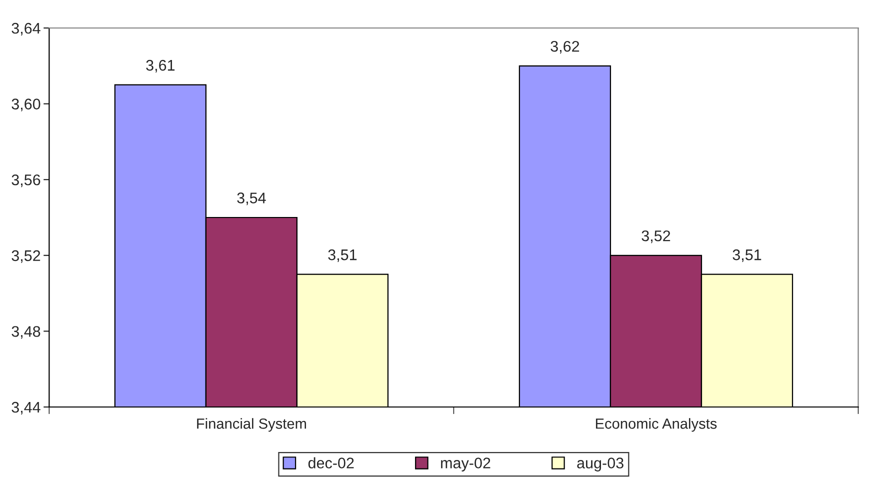 This screenshot has height=500, width=894. I want to click on data-label: 3,52, so click(656, 237).